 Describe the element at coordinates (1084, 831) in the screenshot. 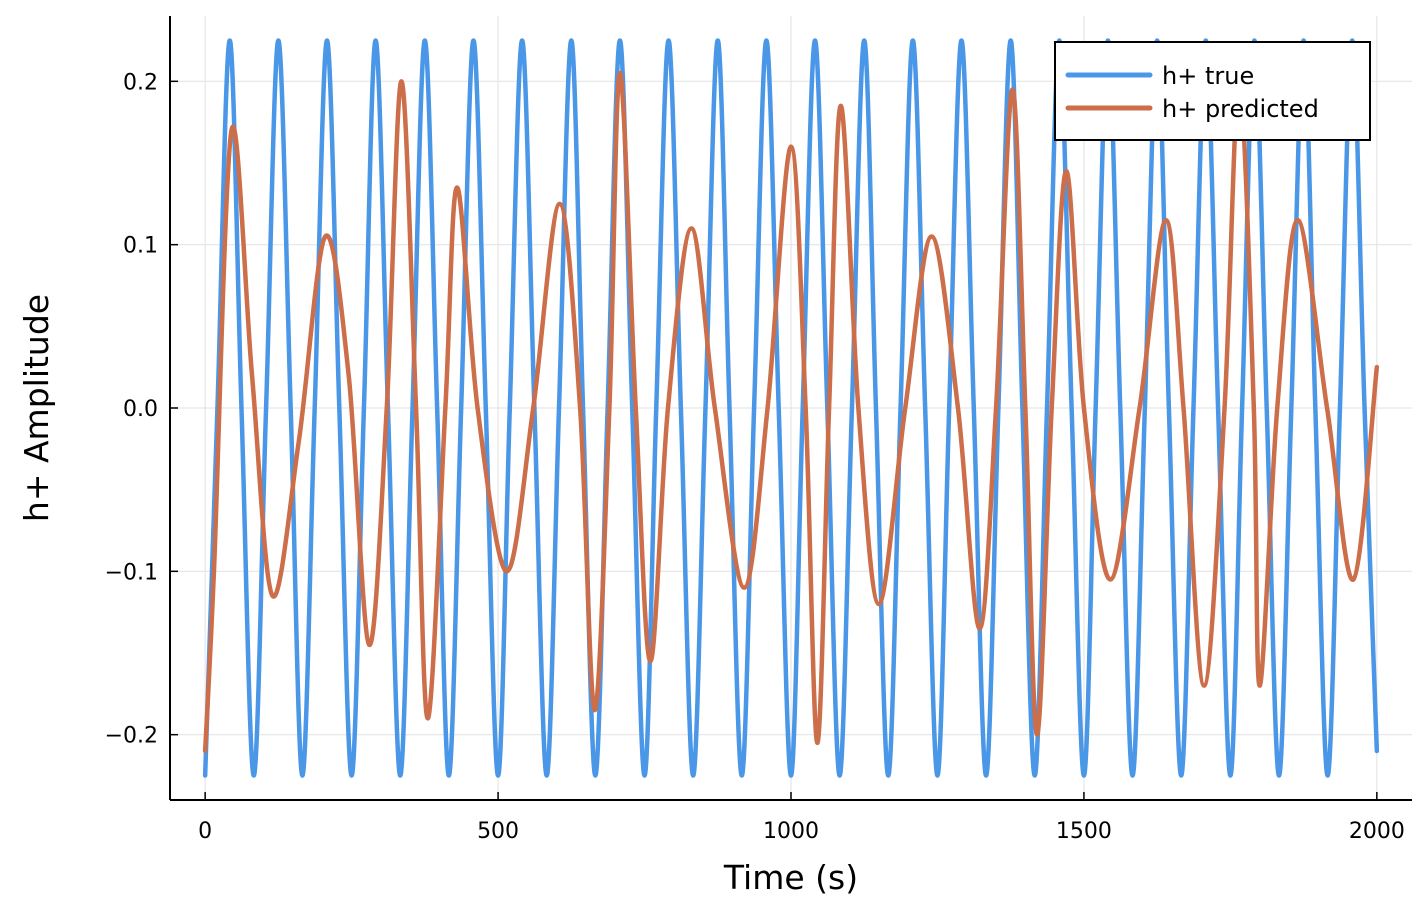

I see `x-tick-label: 1500` at that location.